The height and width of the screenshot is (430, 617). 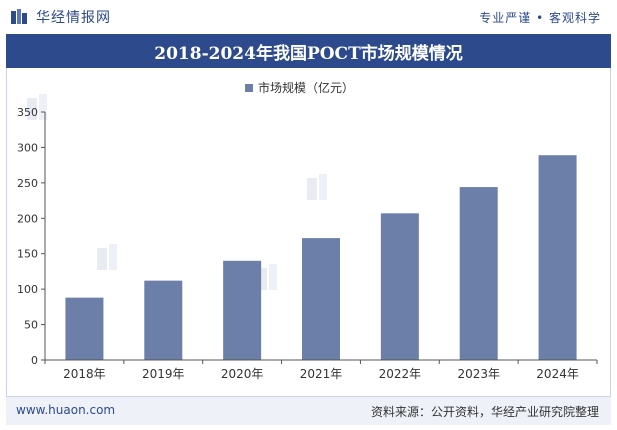 I want to click on site-url: www.huaon.com, so click(x=66, y=410).